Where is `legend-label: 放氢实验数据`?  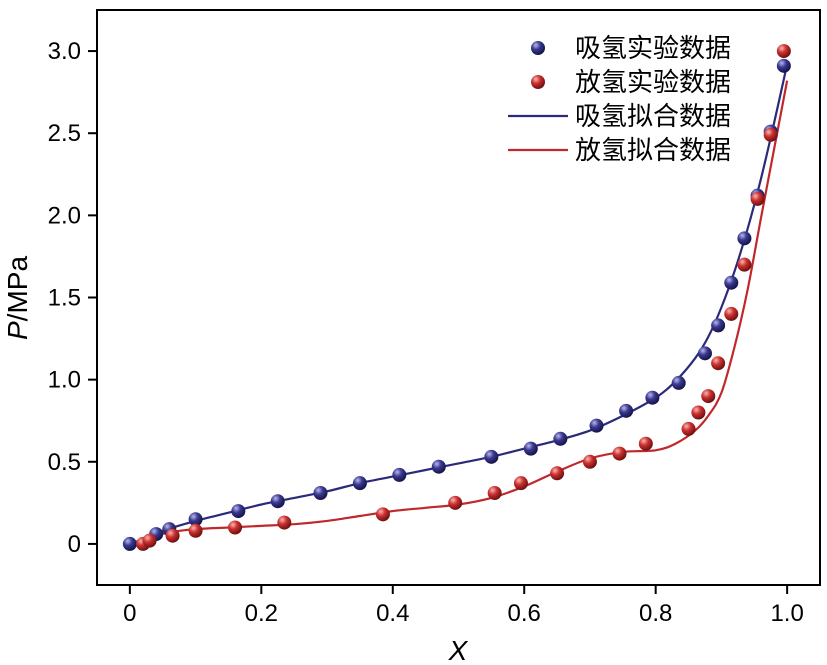
legend-label: 放氢实验数据 is located at coordinates (653, 83).